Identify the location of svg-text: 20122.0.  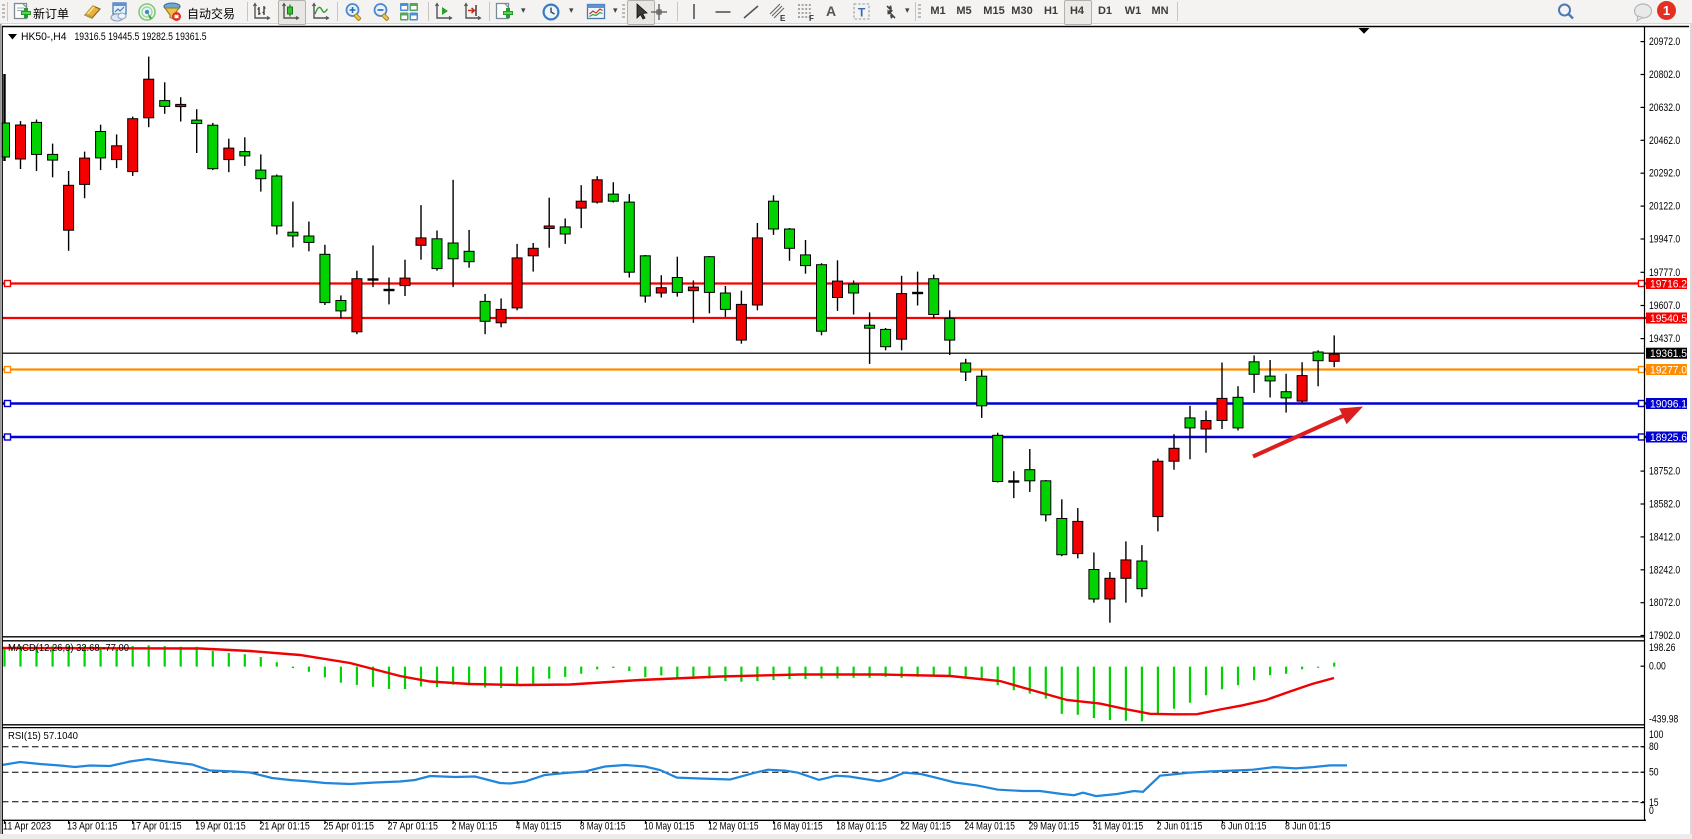
(1664, 207).